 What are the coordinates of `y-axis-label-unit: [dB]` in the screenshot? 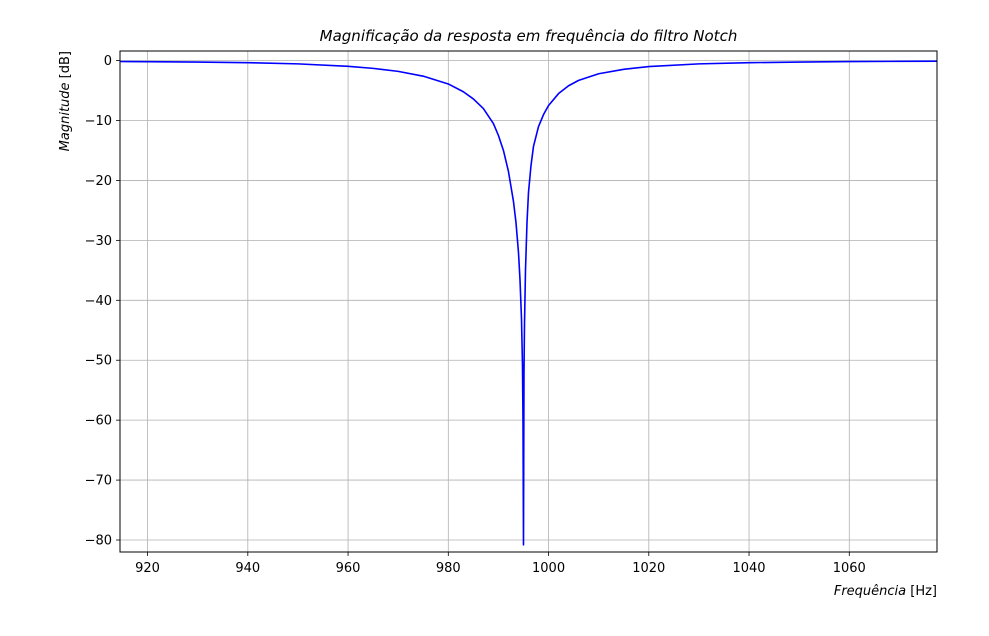 It's located at (65, 66).